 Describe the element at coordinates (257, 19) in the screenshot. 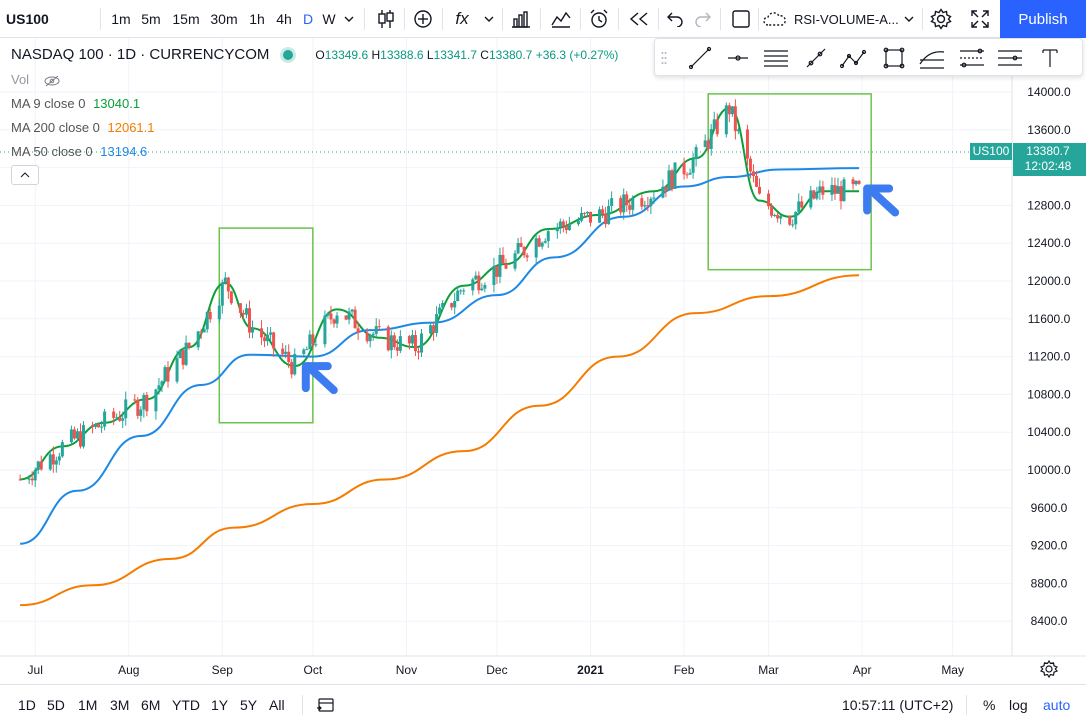

I see `interval-1h: 1h` at that location.